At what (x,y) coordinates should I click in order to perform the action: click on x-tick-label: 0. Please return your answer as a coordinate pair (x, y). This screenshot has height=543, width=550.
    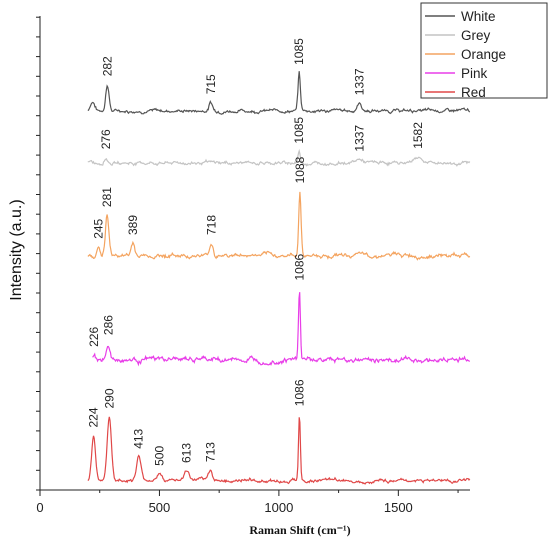
    Looking at the image, I should click on (39, 507).